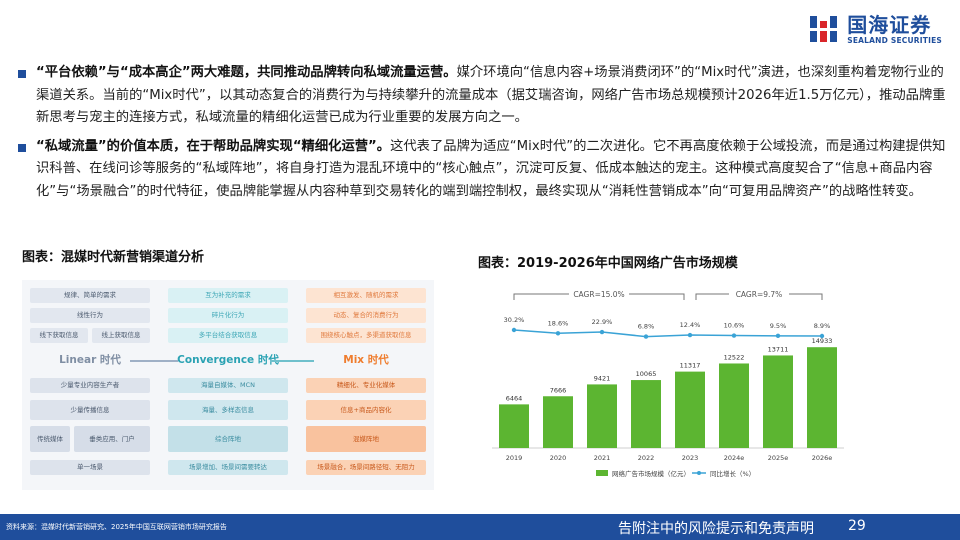 Image resolution: width=960 pixels, height=540 pixels. I want to click on linear-item: 规律、简单的需求, so click(90, 295).